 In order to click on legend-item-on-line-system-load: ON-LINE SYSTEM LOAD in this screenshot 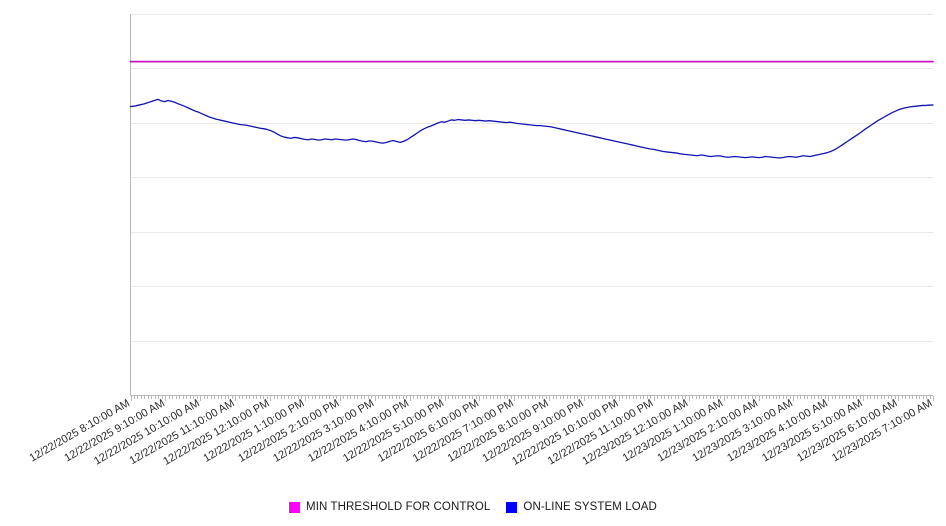, I will do `click(581, 507)`.